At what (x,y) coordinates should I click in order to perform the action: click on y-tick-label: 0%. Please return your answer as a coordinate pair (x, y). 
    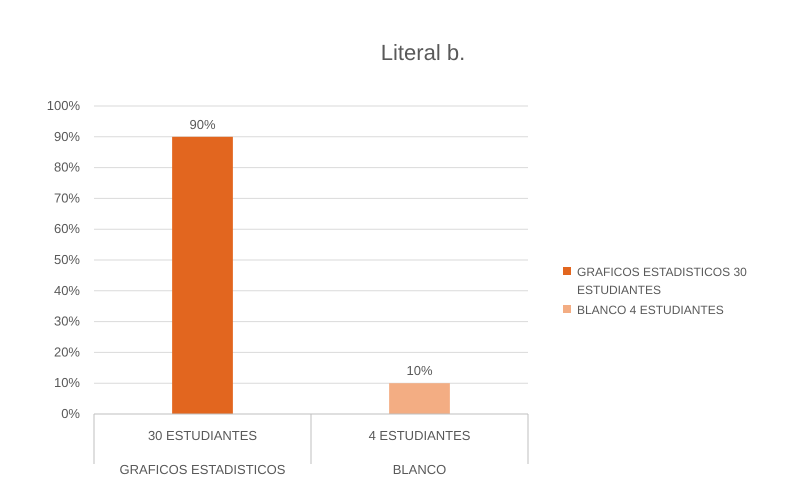
    Looking at the image, I should click on (70, 413).